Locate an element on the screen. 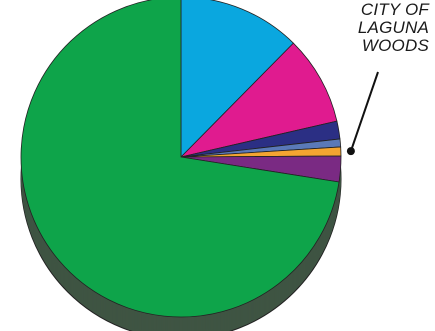 The image size is (435, 331). callout-line-3: WOODS is located at coordinates (395, 45).